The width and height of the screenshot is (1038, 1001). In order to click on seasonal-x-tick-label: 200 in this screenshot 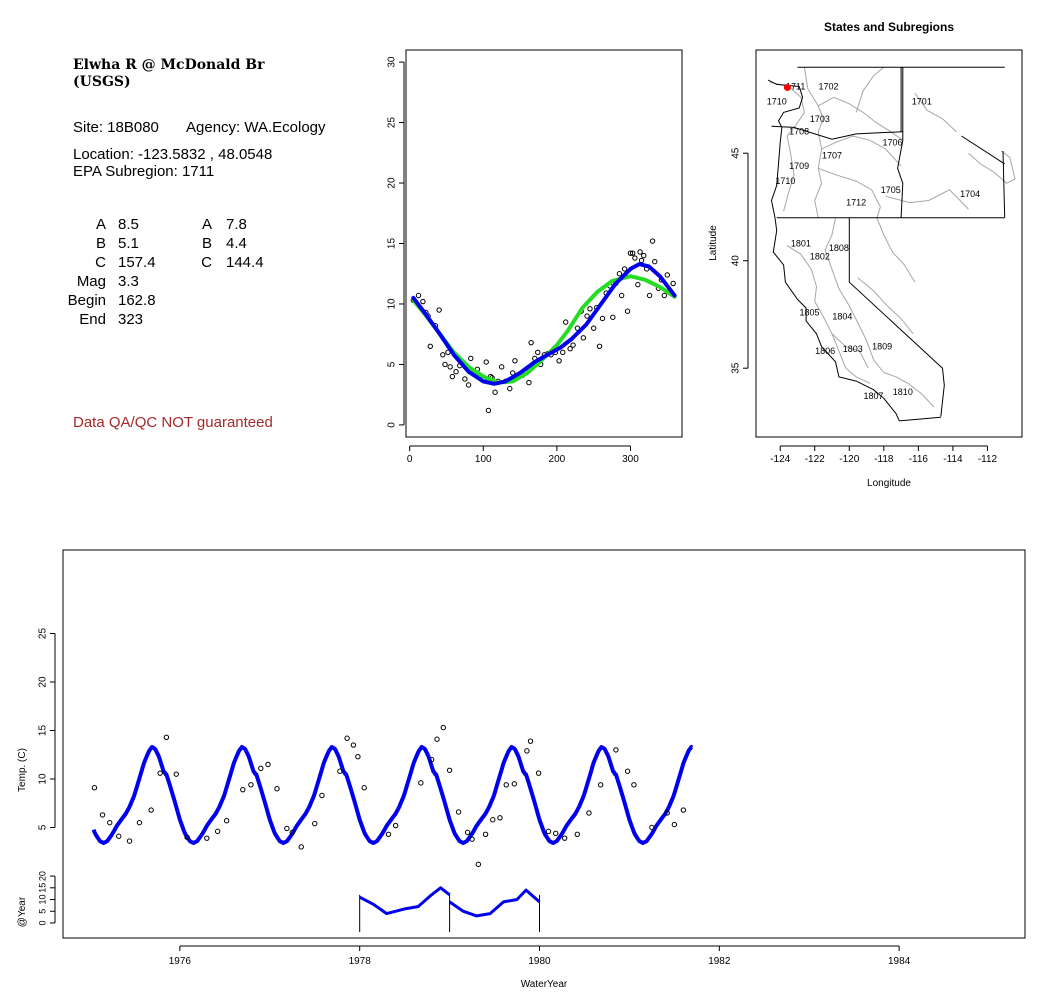, I will do `click(557, 459)`.